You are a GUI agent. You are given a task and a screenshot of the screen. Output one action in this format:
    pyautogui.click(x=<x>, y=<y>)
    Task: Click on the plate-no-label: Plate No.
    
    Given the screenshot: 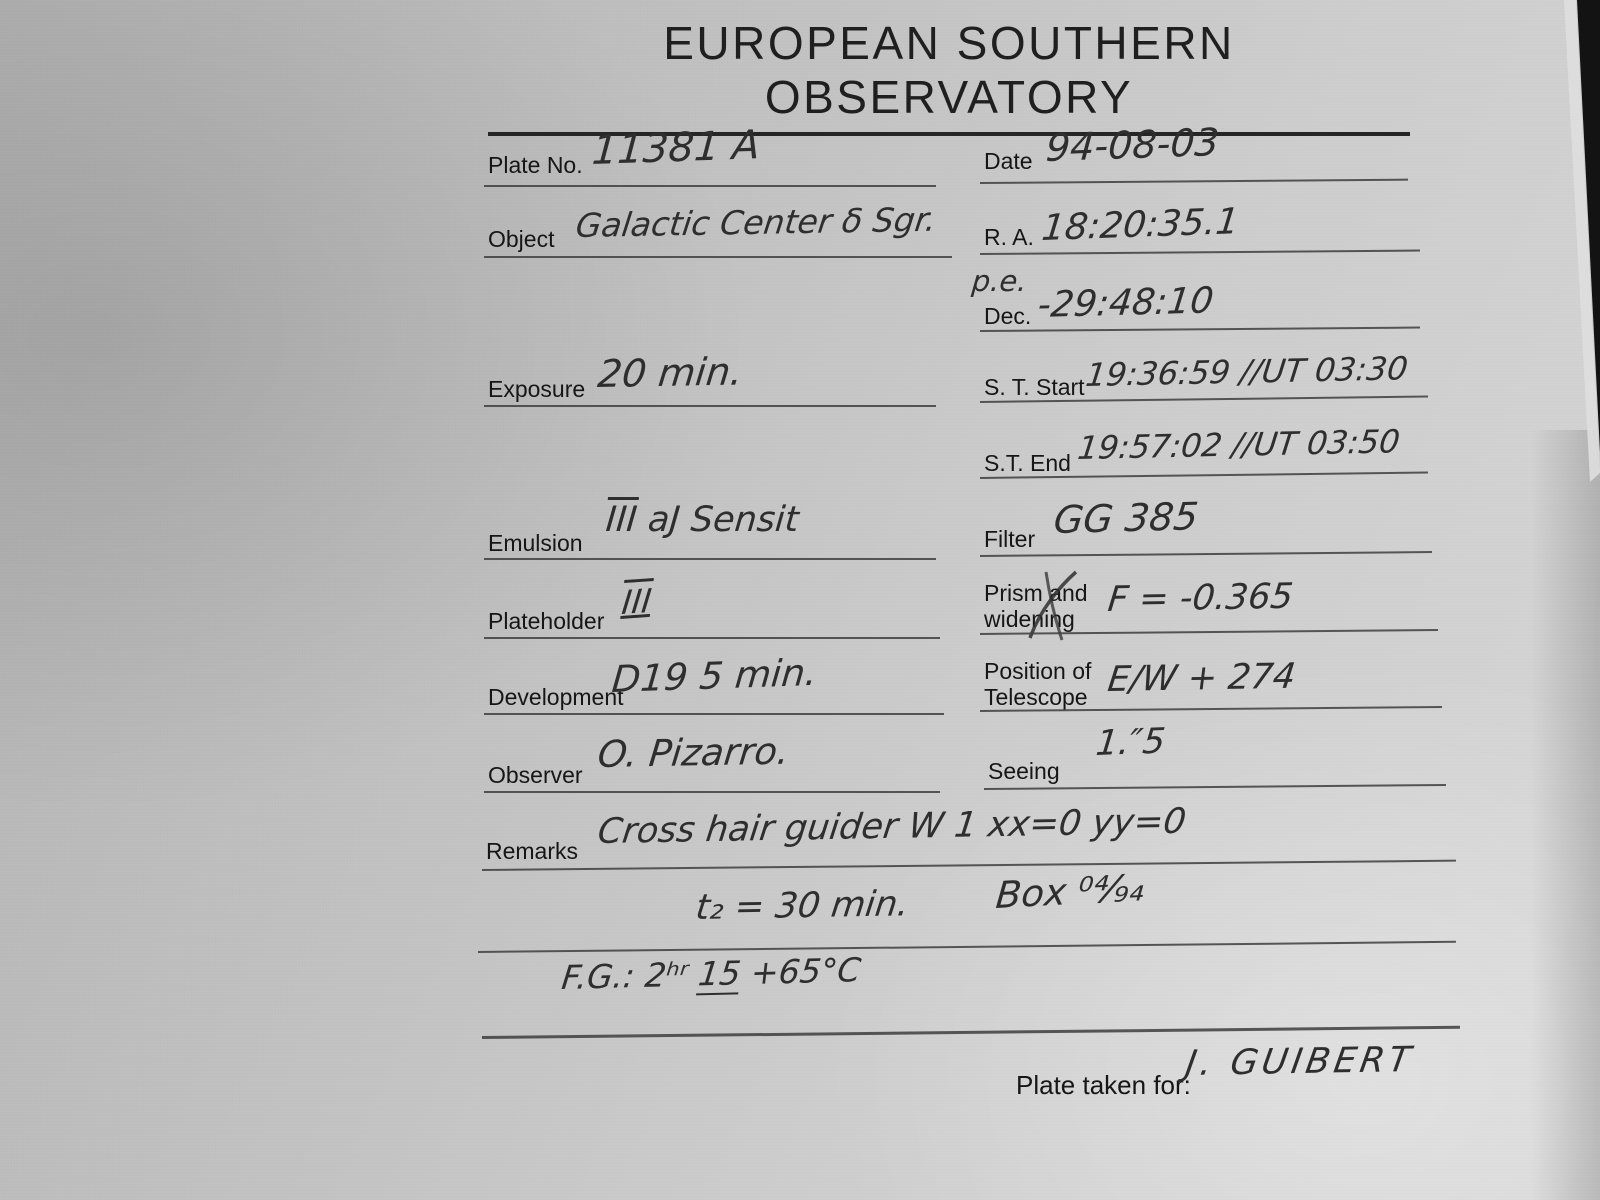 What is the action you would take?
    pyautogui.click(x=535, y=165)
    